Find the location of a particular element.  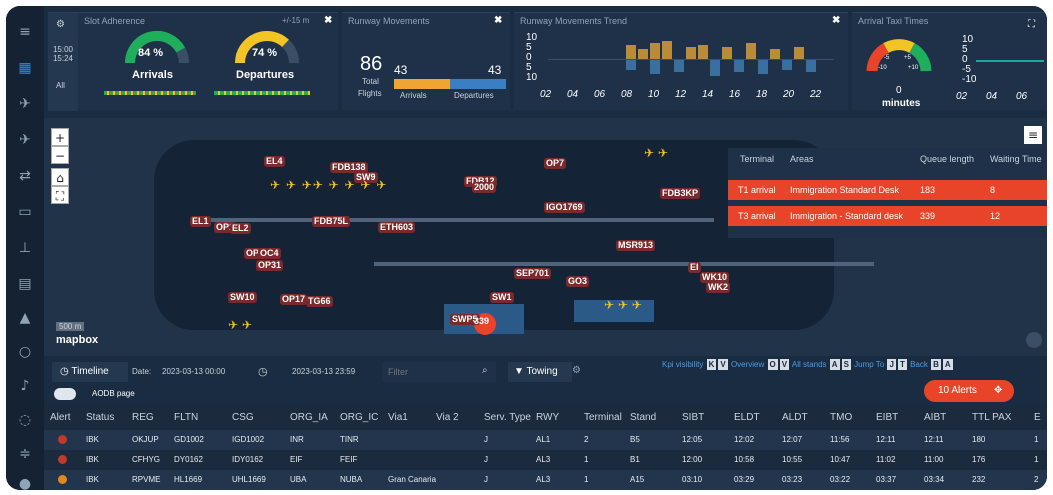

fullscreen-icon: ⛶ is located at coordinates (60, 195).